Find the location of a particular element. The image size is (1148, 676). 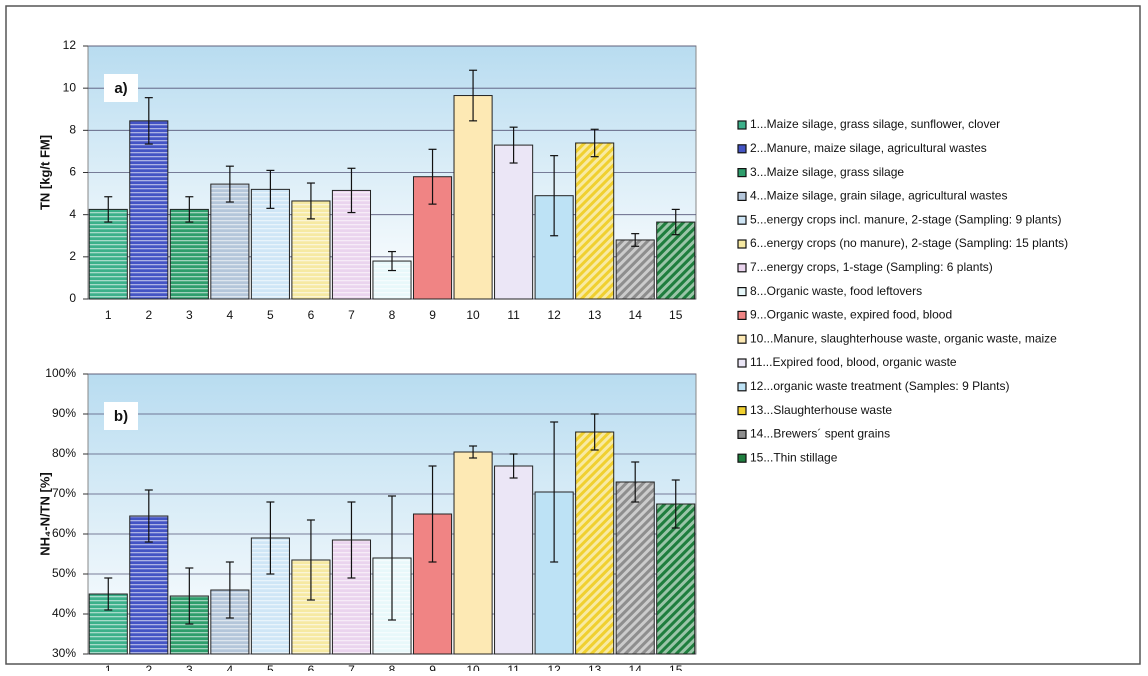

y-tick-label: 2 is located at coordinates (72, 256).